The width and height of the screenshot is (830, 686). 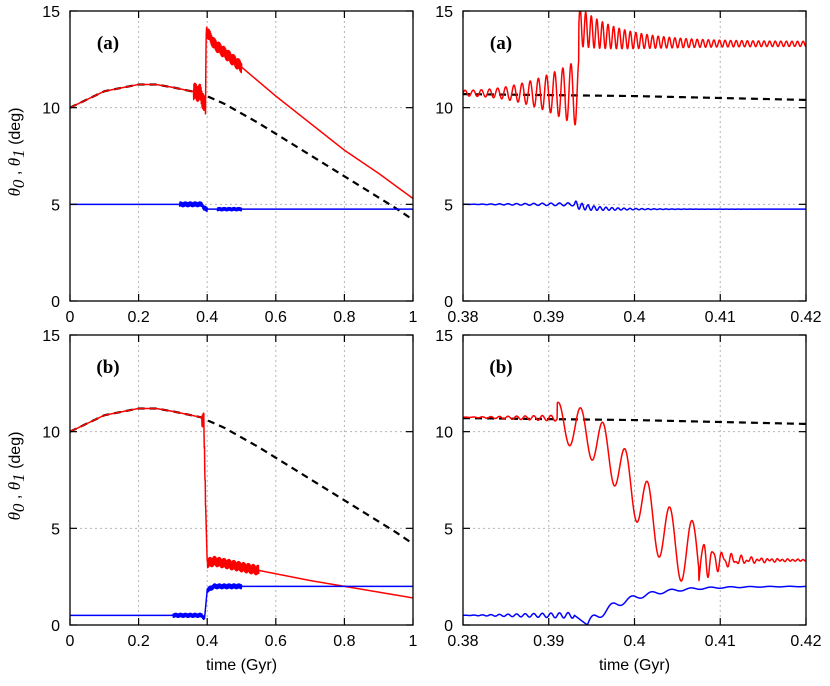 What do you see at coordinates (16, 476) in the screenshot?
I see `y-axis-label-bottom: θ0 , θ1 (deg)` at bounding box center [16, 476].